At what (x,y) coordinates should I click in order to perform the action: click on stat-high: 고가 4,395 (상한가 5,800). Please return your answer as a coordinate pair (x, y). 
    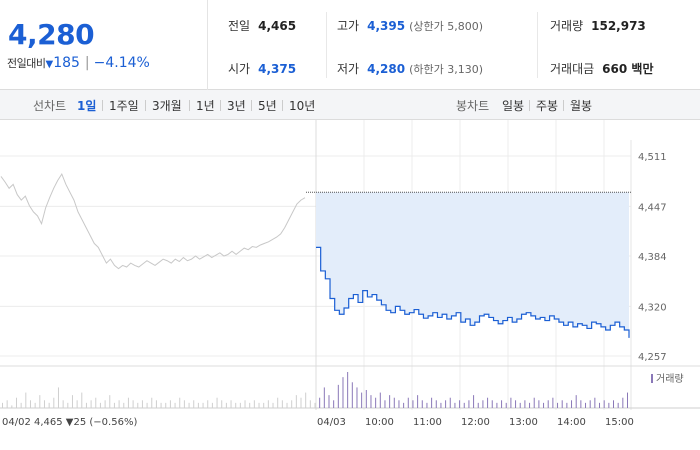
    Looking at the image, I should click on (410, 25).